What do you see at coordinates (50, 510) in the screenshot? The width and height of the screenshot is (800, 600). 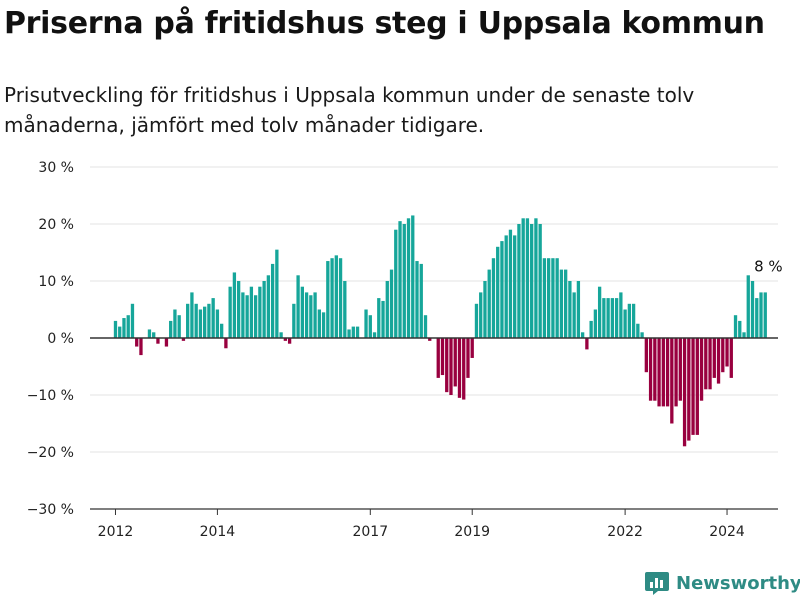 I see `y-tick-label: −30 %` at bounding box center [50, 510].